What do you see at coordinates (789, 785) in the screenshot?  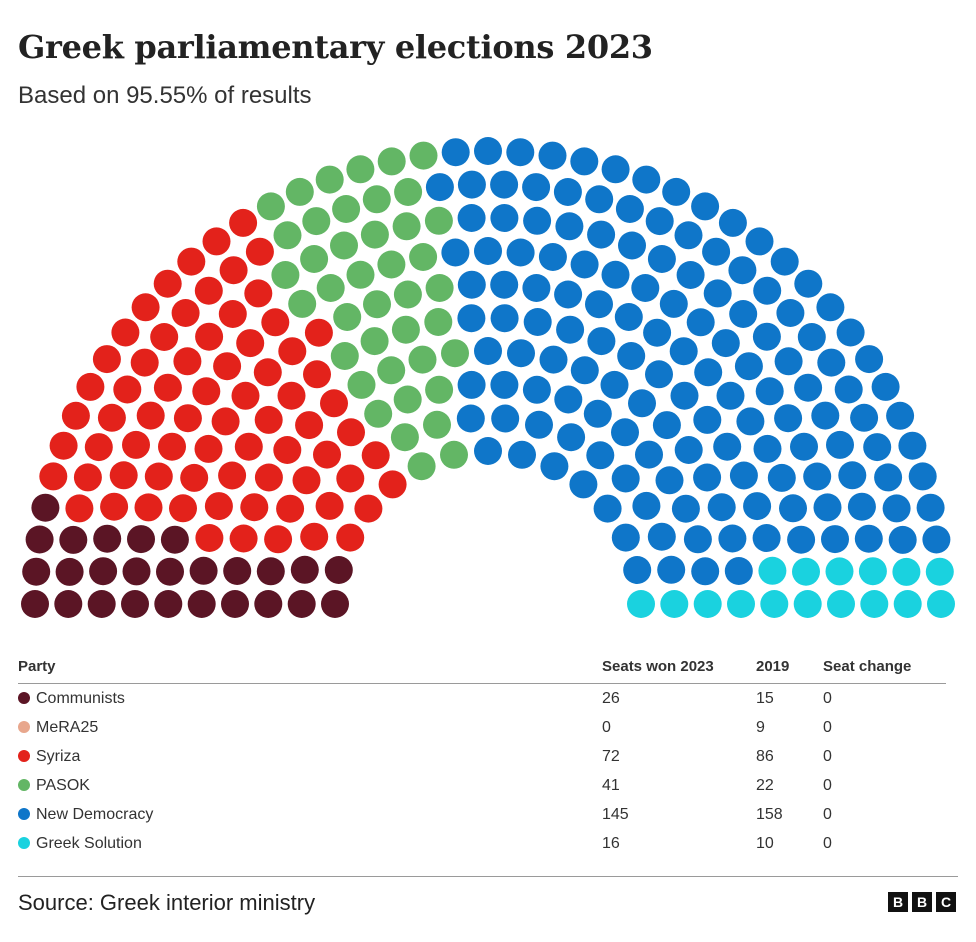 I see `seats-2019-cell: 22` at bounding box center [789, 785].